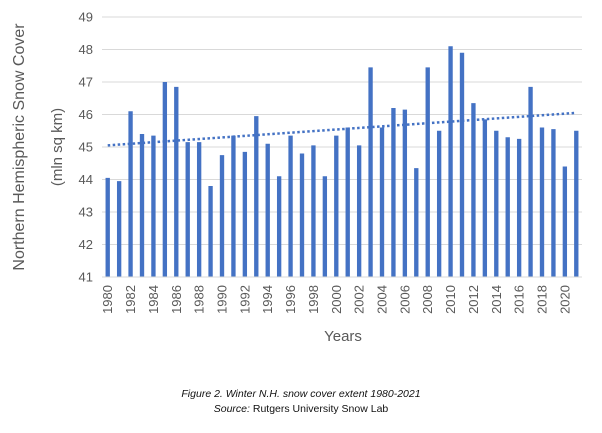  What do you see at coordinates (564, 299) in the screenshot?
I see `x-tick-label: 2020` at bounding box center [564, 299].